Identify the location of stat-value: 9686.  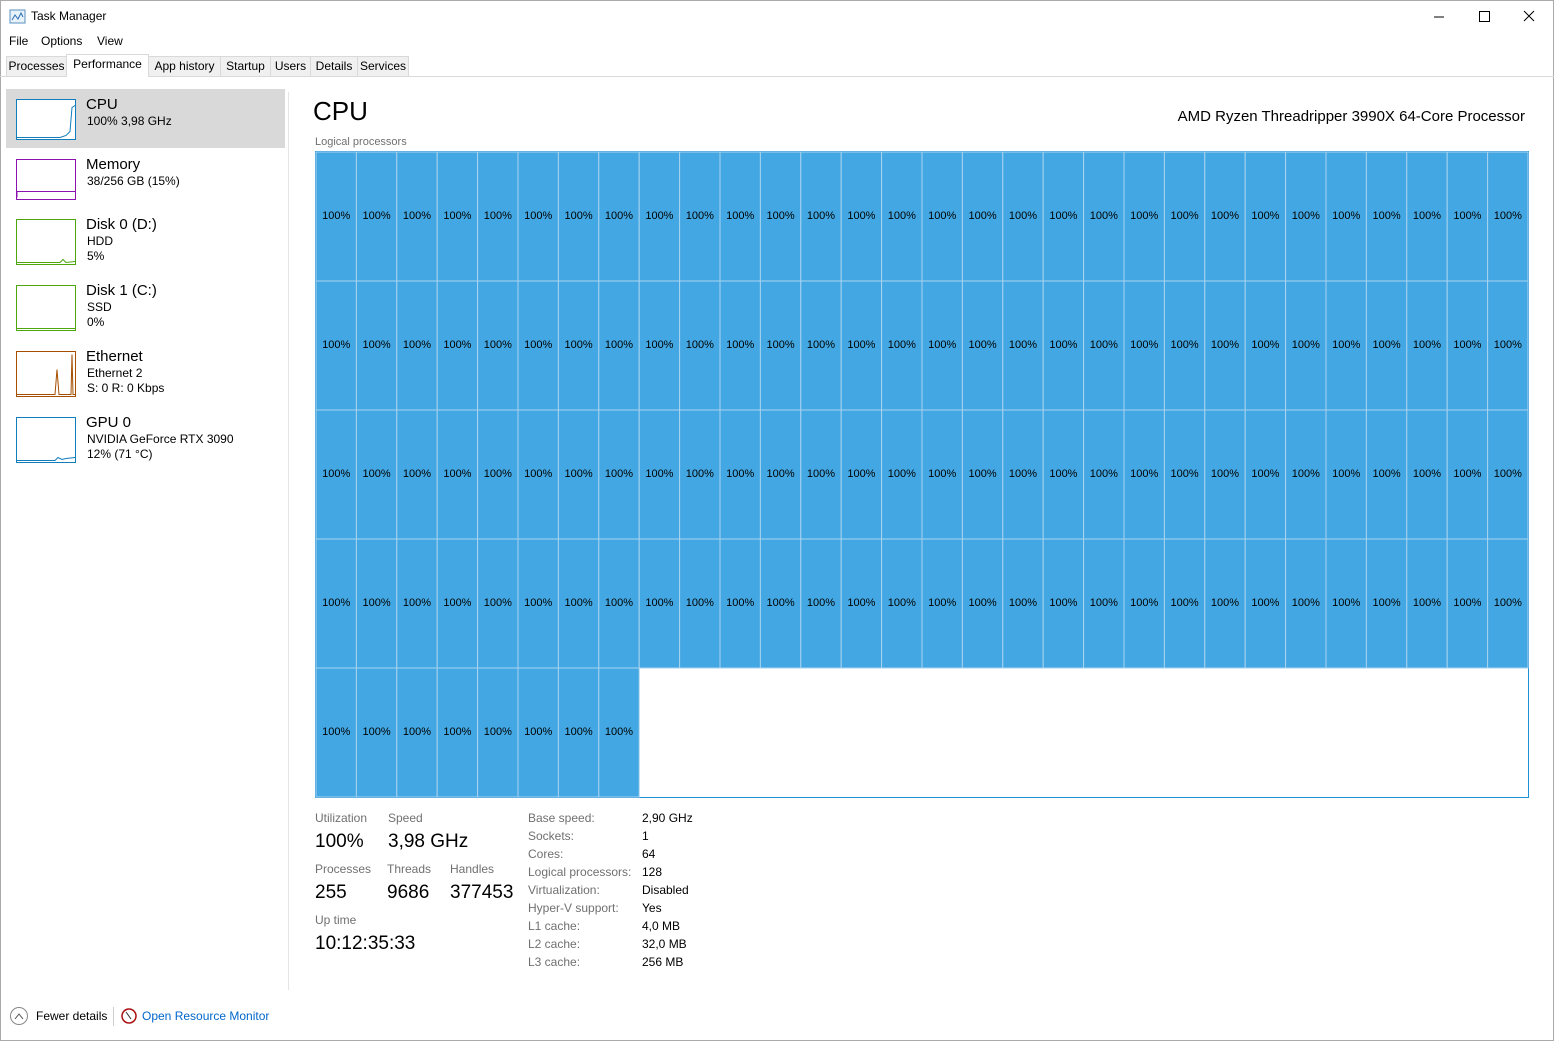
(408, 892).